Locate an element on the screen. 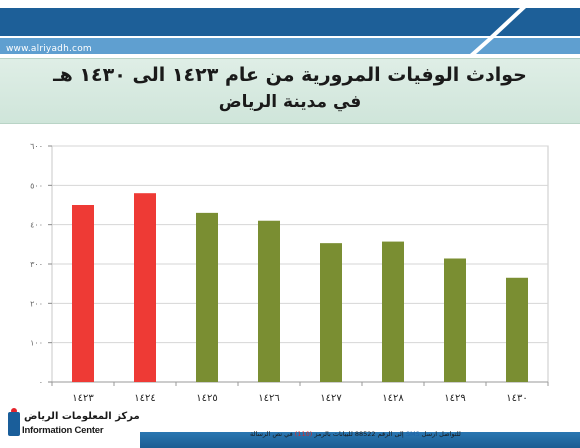 The width and height of the screenshot is (580, 448). logo-arabic: مركز المعلومات الرياض is located at coordinates (82, 416).